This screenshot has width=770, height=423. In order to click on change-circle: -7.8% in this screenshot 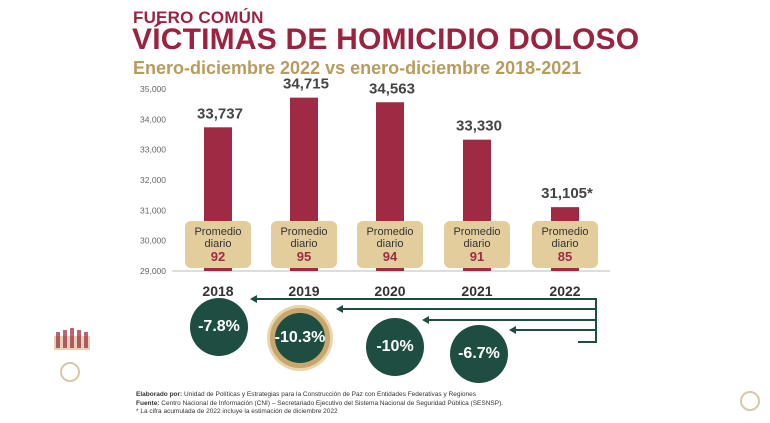, I will do `click(219, 327)`.